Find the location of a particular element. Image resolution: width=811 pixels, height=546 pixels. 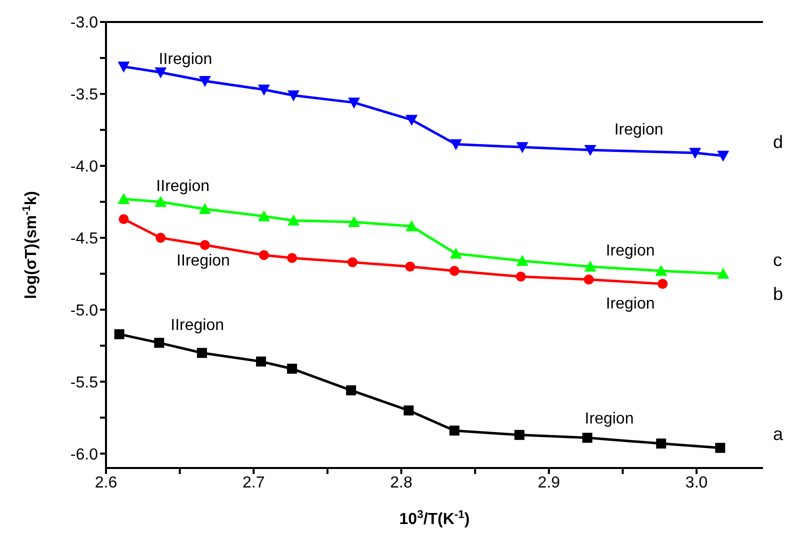

y-tick-label: -5.0 is located at coordinates (84, 311).